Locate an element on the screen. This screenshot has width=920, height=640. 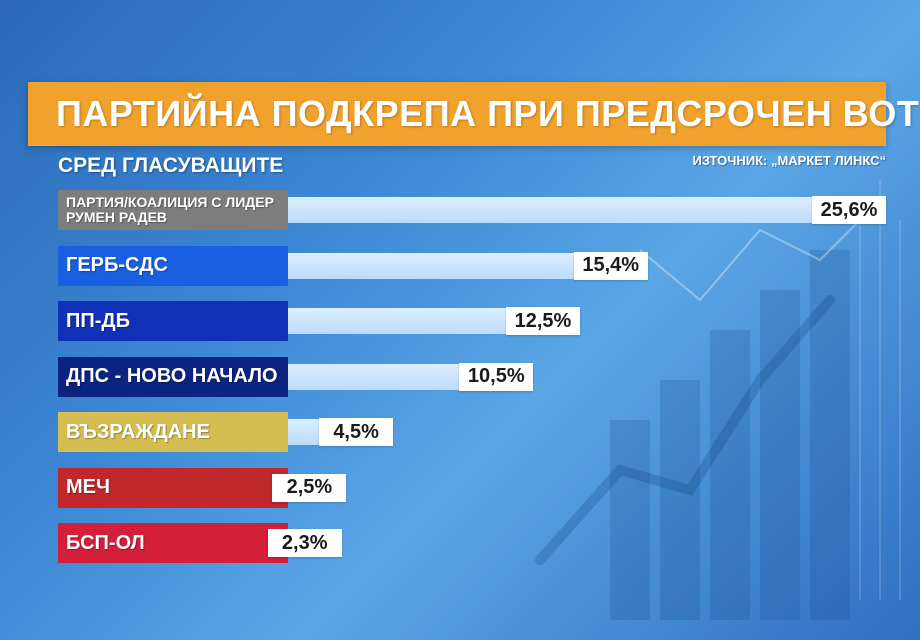
data-label: 25,6% is located at coordinates (849, 210).